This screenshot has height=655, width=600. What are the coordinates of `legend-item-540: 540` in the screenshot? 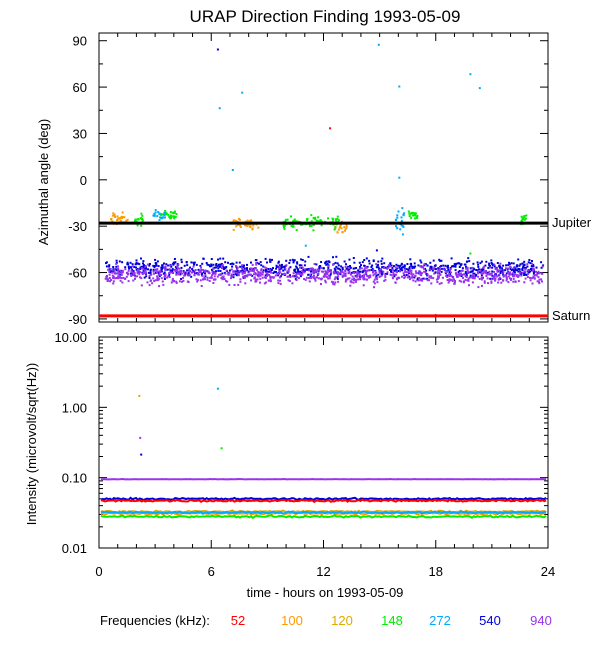 It's located at (490, 620).